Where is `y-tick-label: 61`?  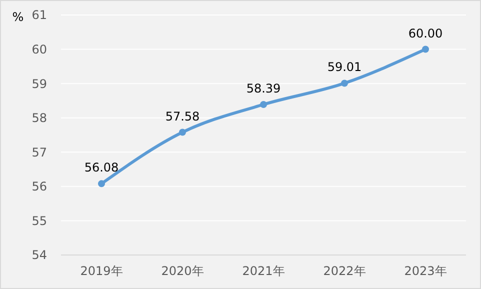 y-tick-label: 61 is located at coordinates (39, 15).